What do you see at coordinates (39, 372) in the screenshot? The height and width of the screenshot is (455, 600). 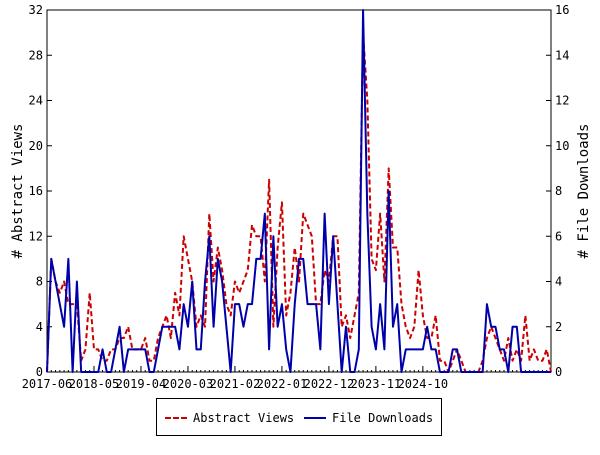 I see `y-left-tick-label: 0` at bounding box center [39, 372].